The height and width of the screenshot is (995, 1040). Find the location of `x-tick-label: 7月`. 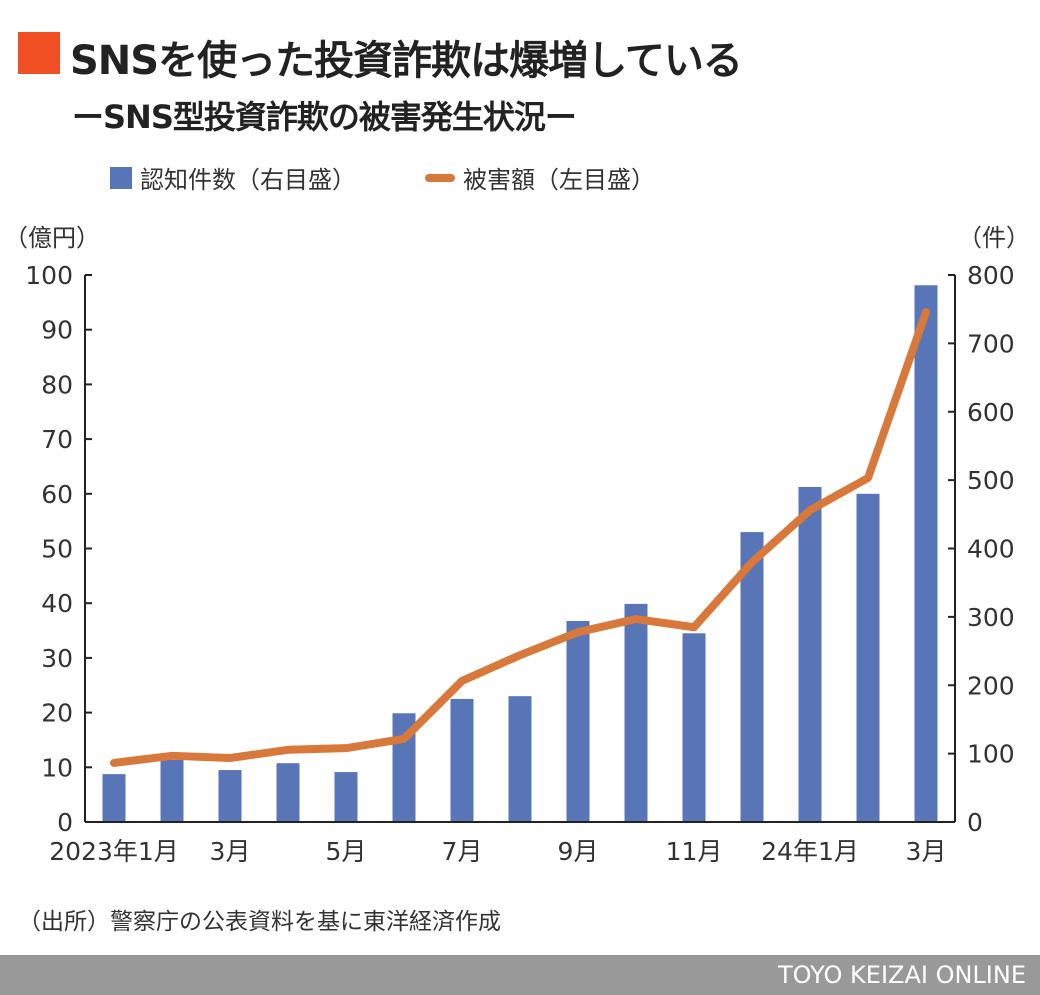

x-tick-label: 7月 is located at coordinates (462, 851).